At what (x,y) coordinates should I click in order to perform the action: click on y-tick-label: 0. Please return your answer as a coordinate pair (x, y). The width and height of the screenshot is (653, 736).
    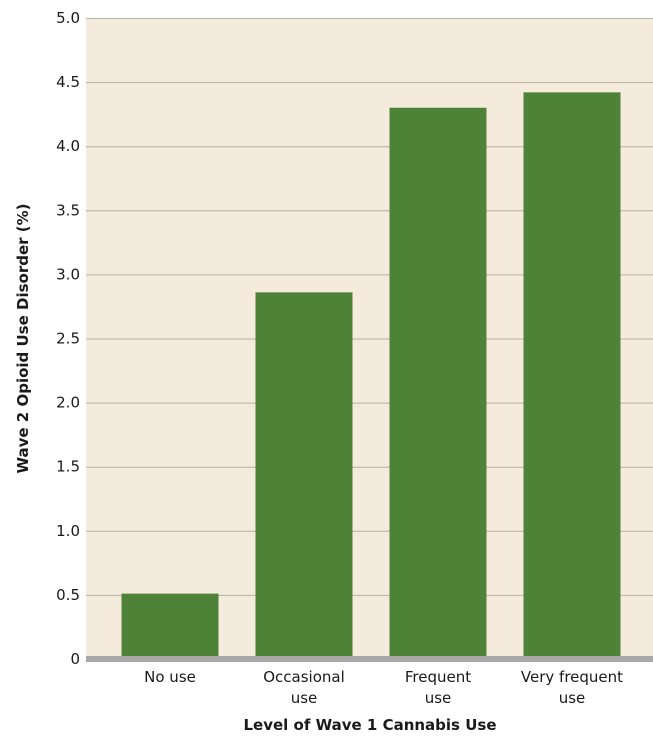
    Looking at the image, I should click on (75, 659).